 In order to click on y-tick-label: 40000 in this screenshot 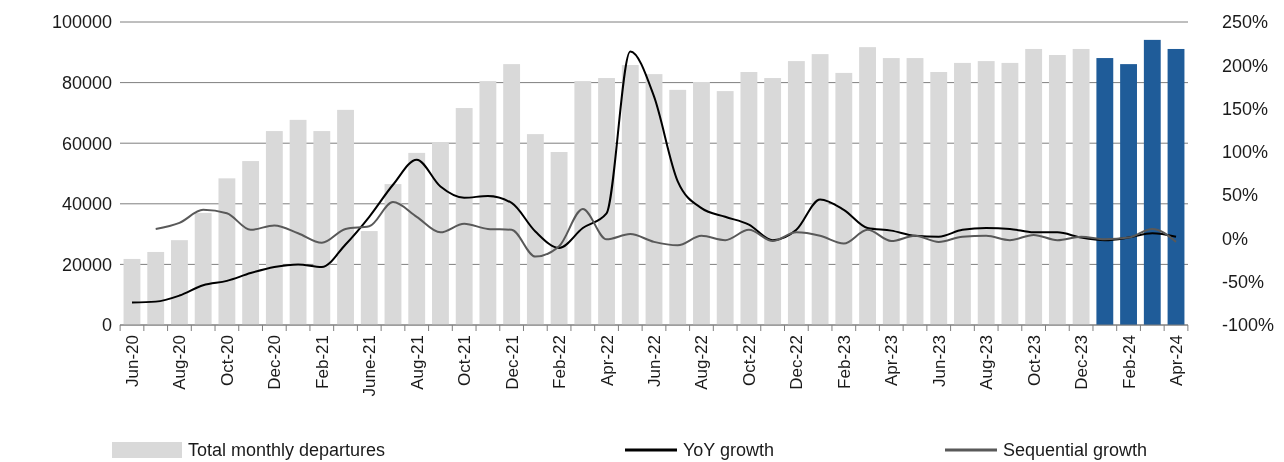, I will do `click(86, 204)`.